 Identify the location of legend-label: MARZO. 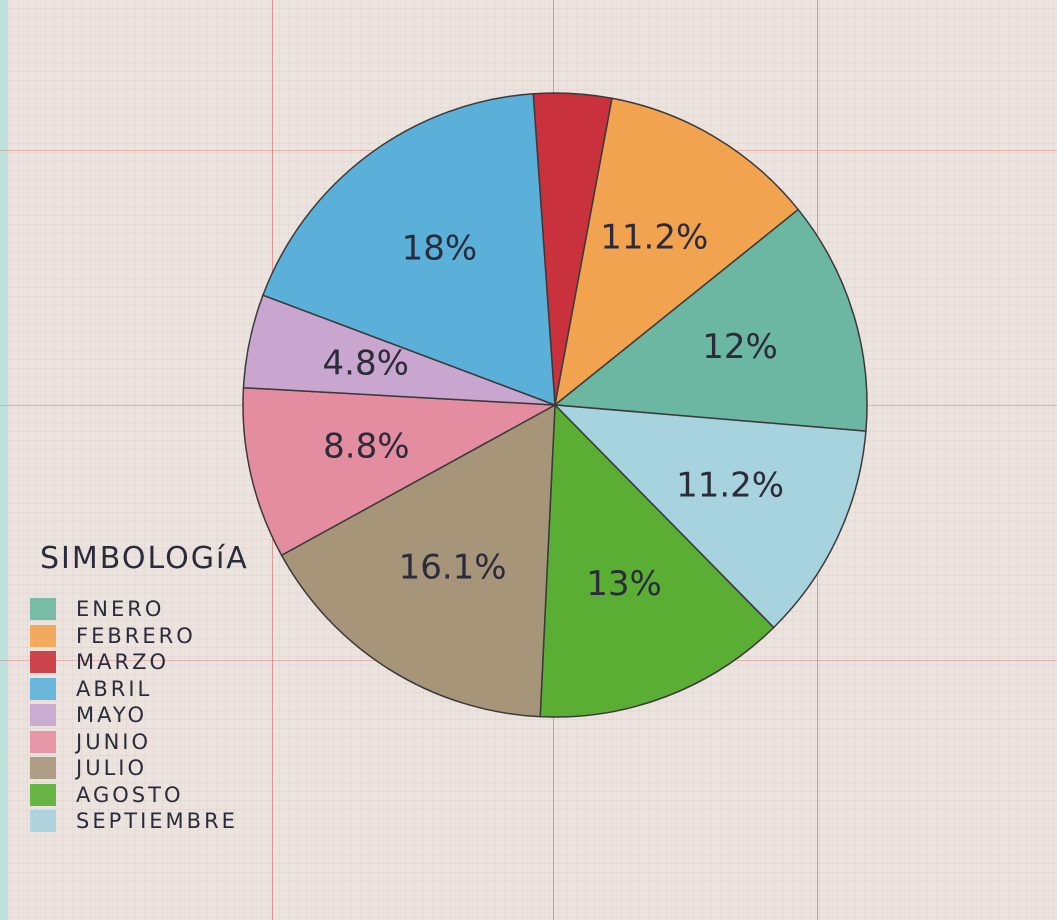
(122, 662).